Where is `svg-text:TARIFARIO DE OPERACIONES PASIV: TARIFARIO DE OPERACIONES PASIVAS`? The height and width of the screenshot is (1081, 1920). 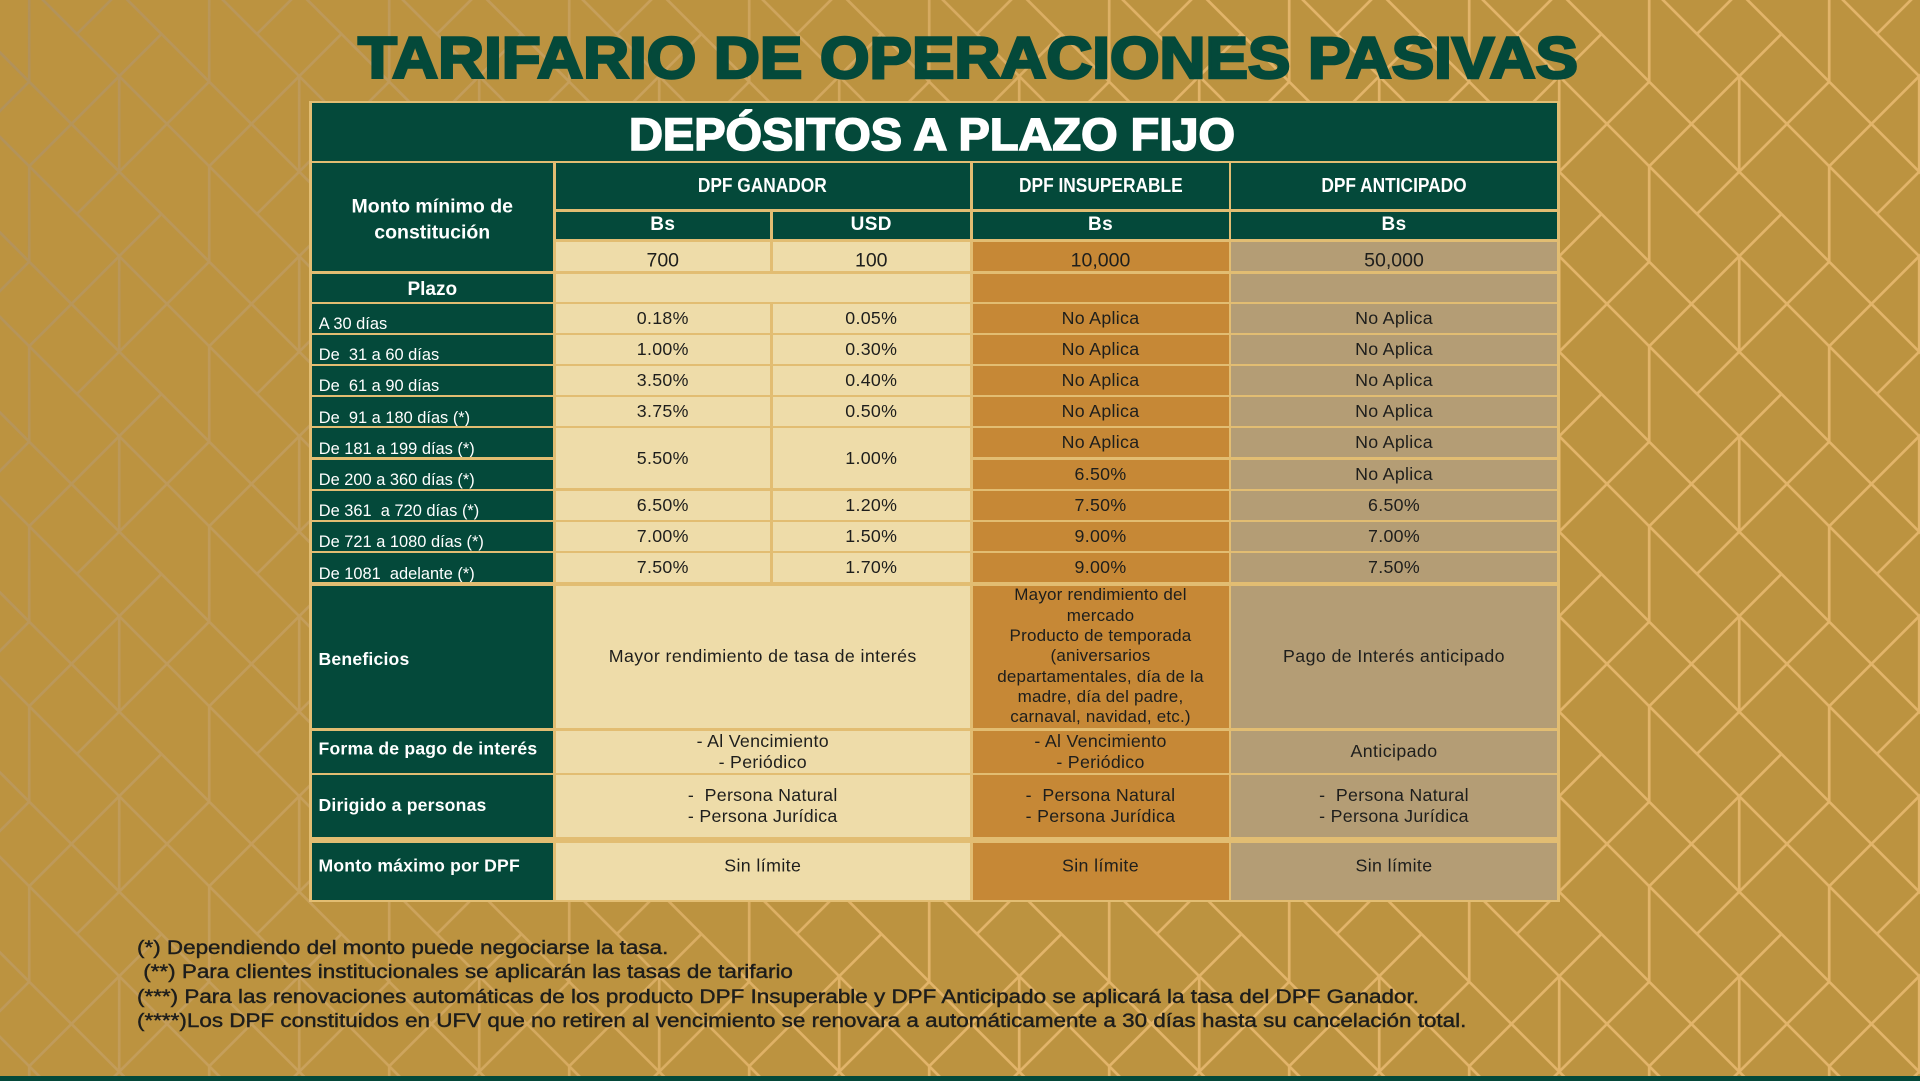
svg-text:TARIFARIO DE OPERACIONES PASIV: TARIFARIO DE OPERACIONES PASIVAS is located at coordinates (968, 58).